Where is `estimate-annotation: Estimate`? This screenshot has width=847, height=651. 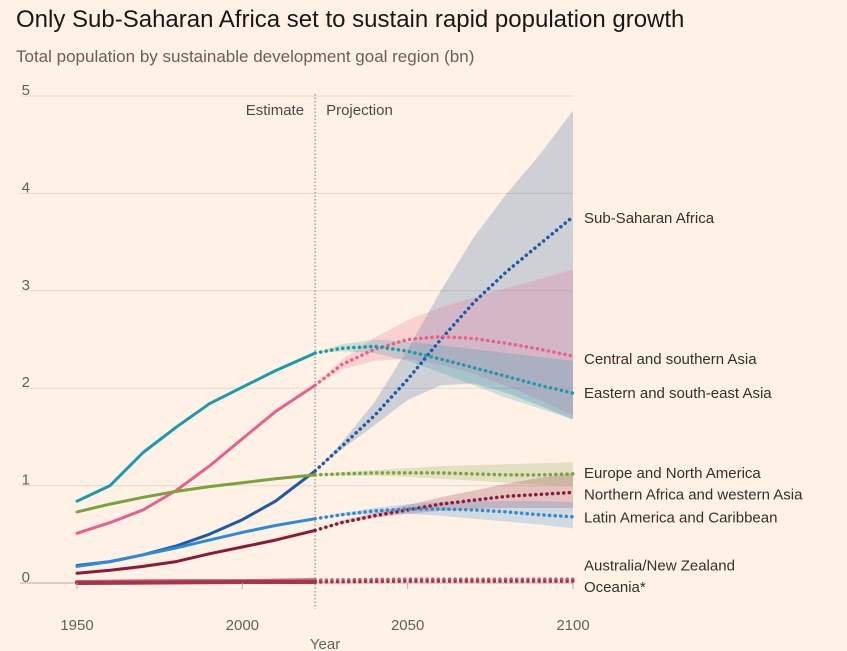
estimate-annotation: Estimate is located at coordinates (275, 110).